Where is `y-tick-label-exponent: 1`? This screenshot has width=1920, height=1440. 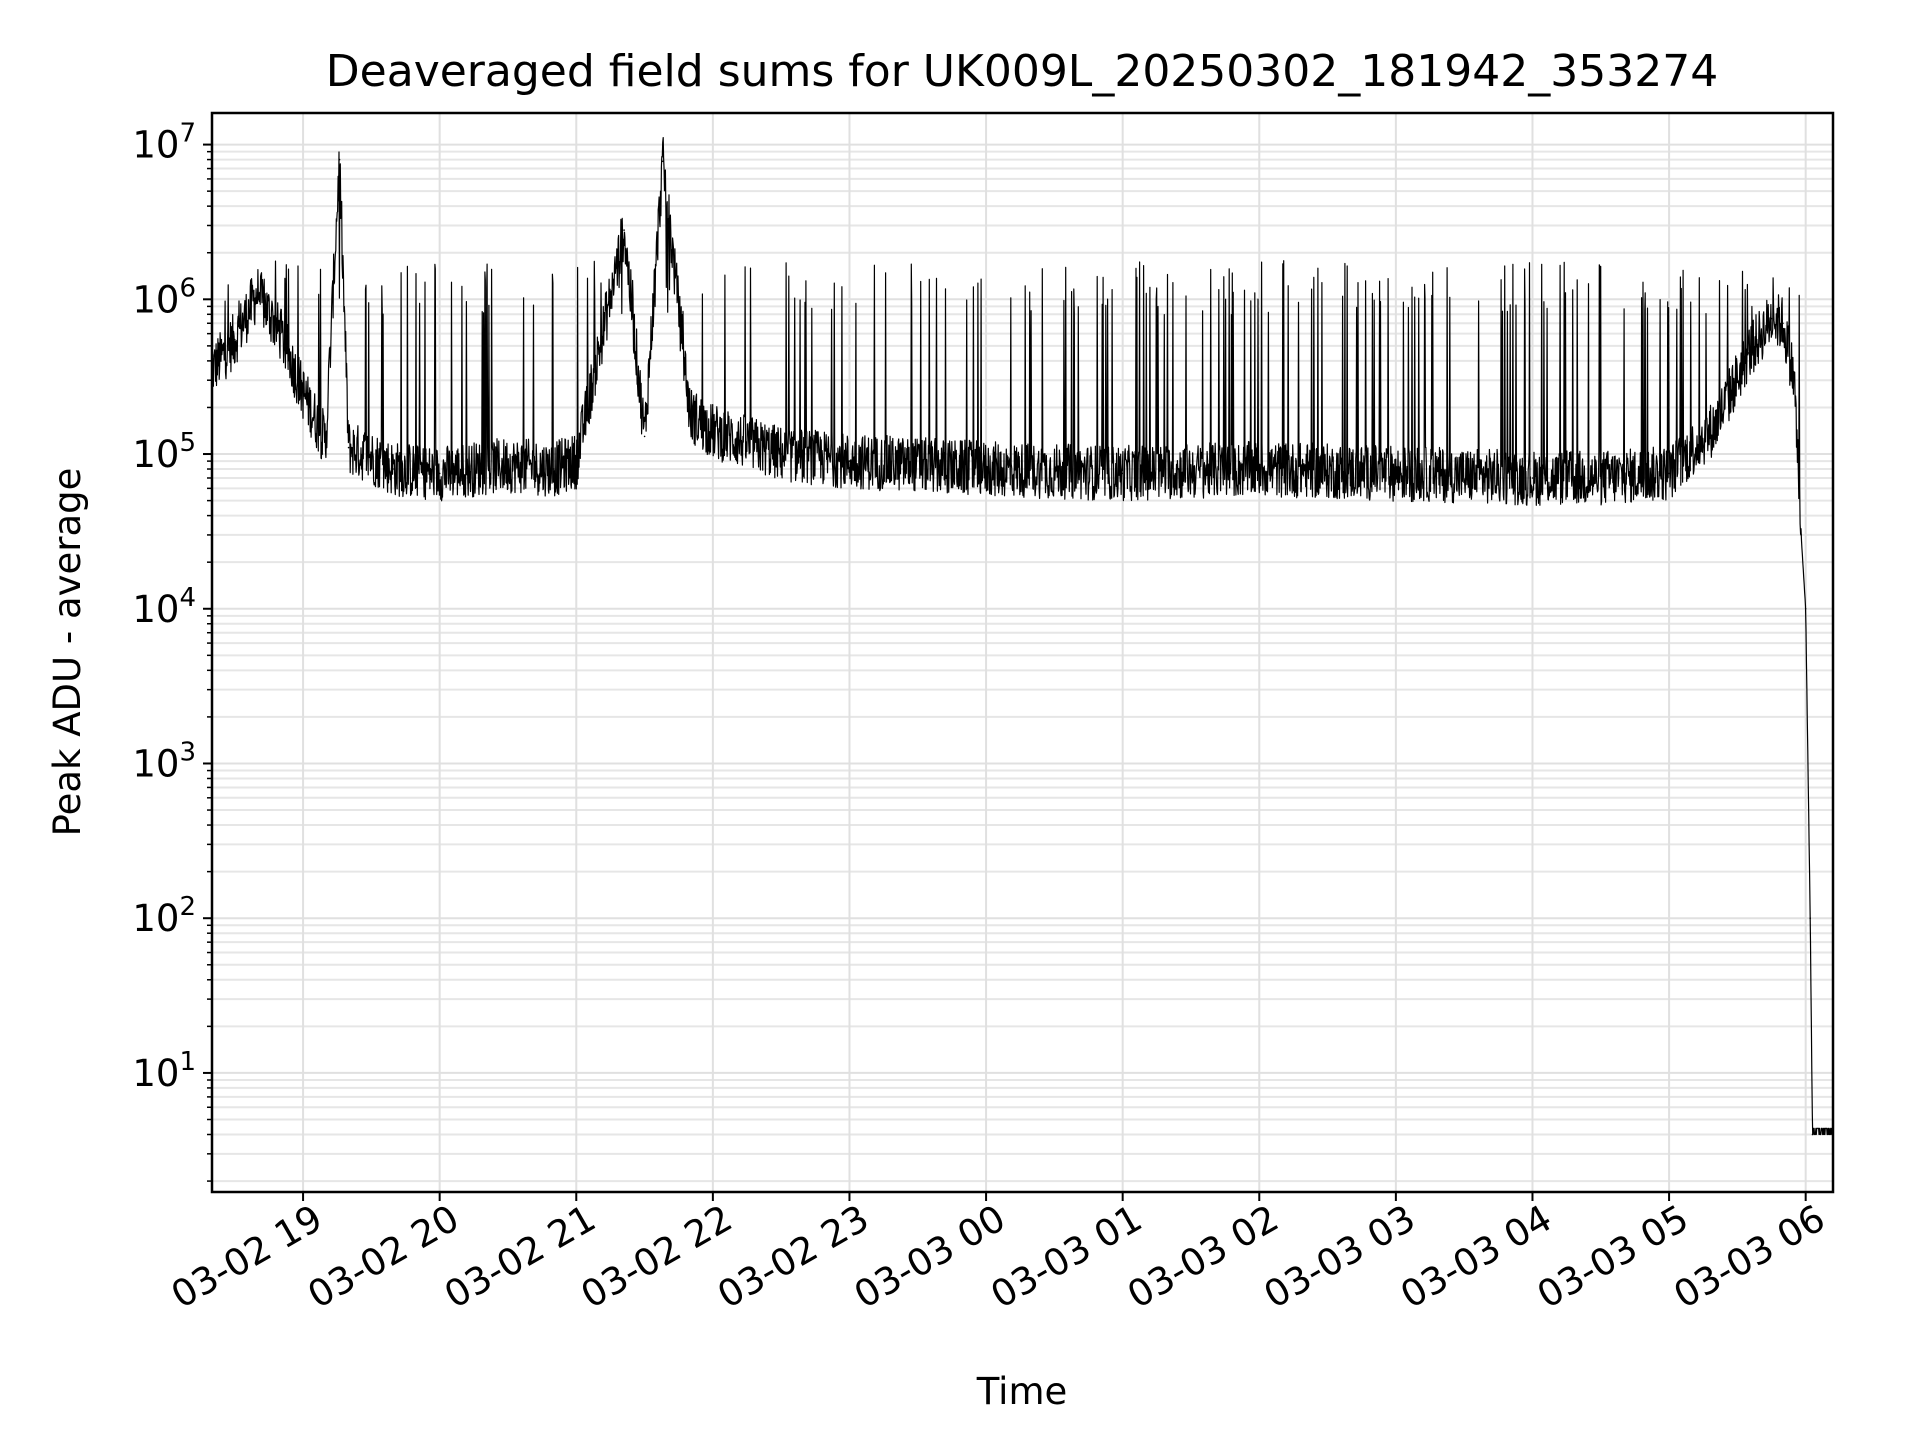
y-tick-label-exponent: 1 is located at coordinates (187, 1062).